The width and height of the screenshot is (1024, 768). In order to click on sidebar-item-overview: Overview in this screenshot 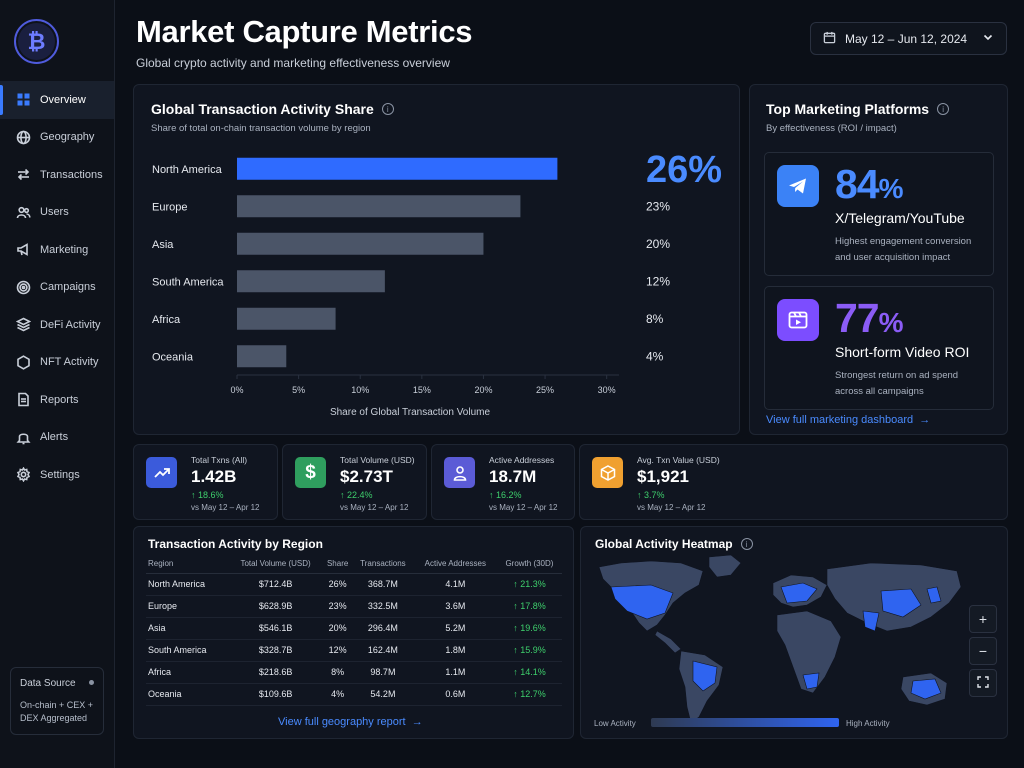, I will do `click(57, 100)`.